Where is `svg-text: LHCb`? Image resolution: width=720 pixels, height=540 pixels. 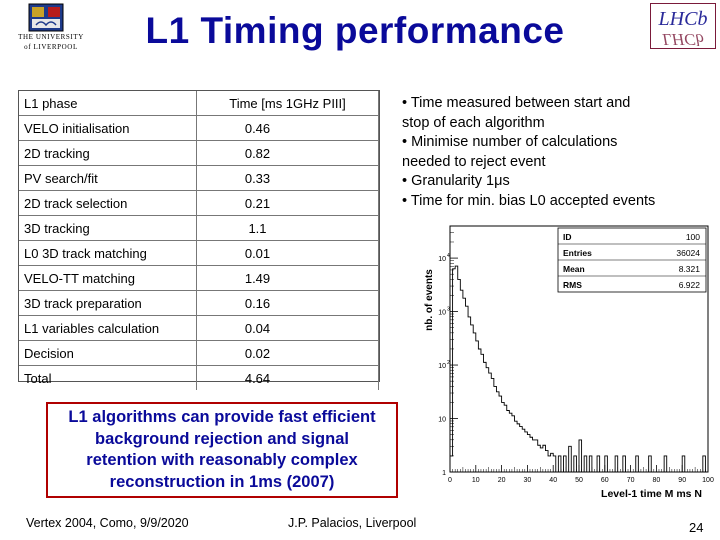 svg-text: LHCb is located at coordinates (682, 39).